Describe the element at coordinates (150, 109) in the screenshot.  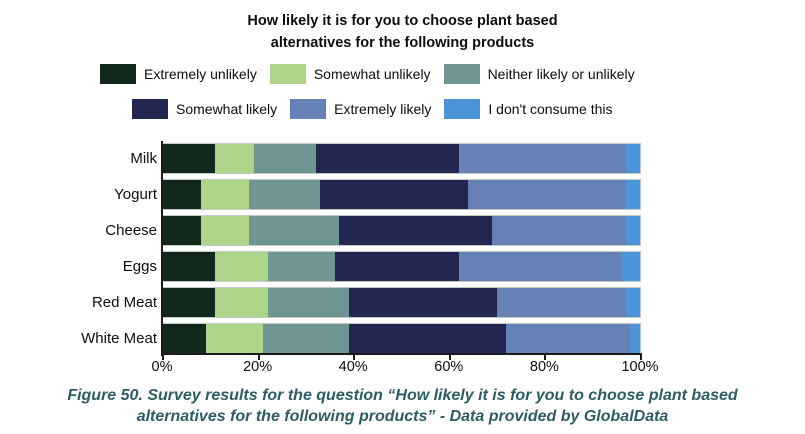
I see `legend-swatch-somewhat-likely` at that location.